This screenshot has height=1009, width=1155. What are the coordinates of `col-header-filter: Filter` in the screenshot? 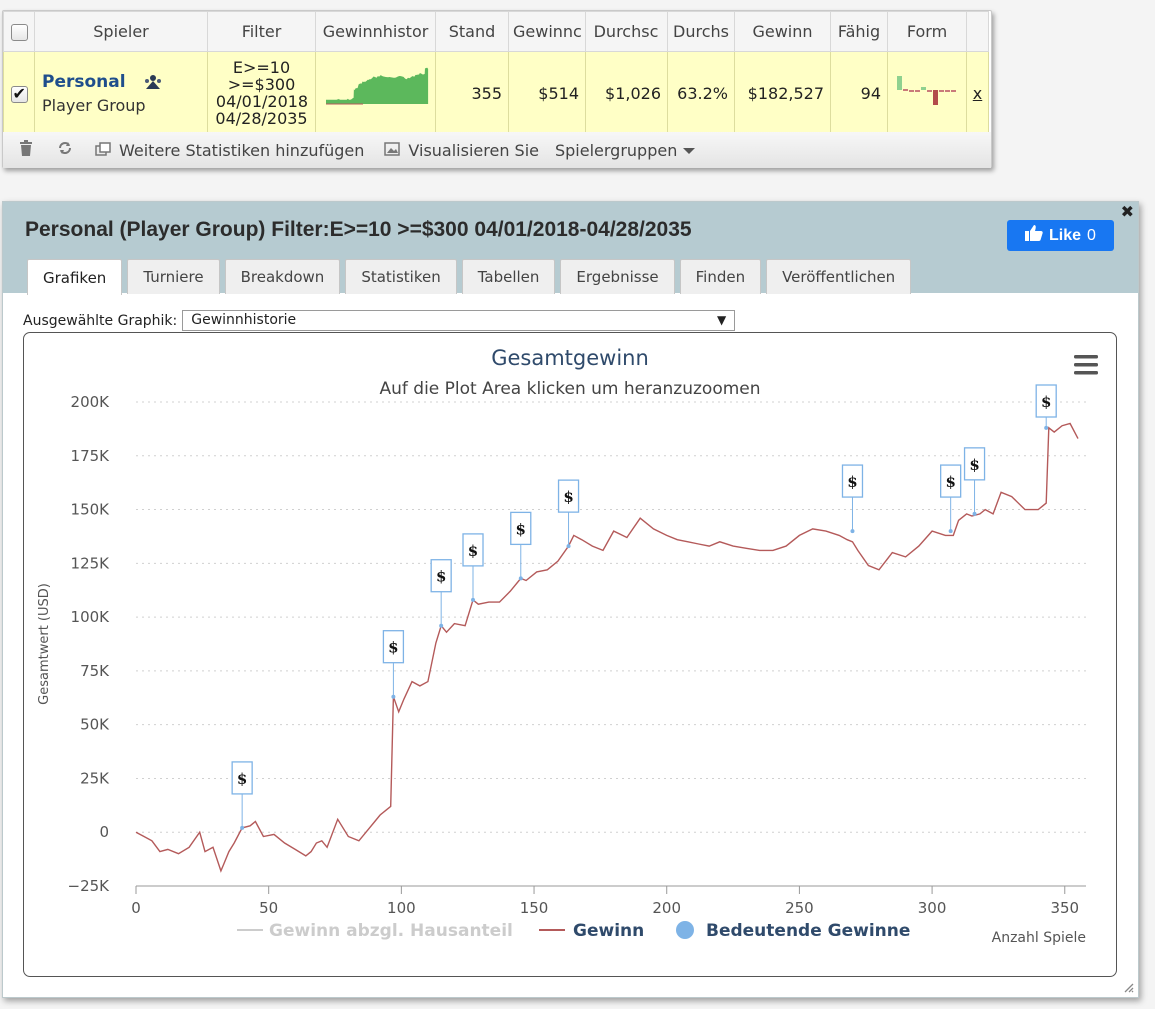 It's located at (261, 31).